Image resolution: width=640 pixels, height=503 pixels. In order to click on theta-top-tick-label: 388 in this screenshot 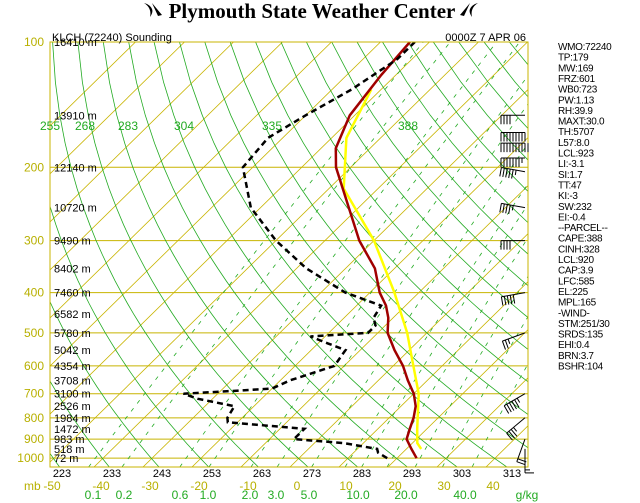, I will do `click(408, 126)`.